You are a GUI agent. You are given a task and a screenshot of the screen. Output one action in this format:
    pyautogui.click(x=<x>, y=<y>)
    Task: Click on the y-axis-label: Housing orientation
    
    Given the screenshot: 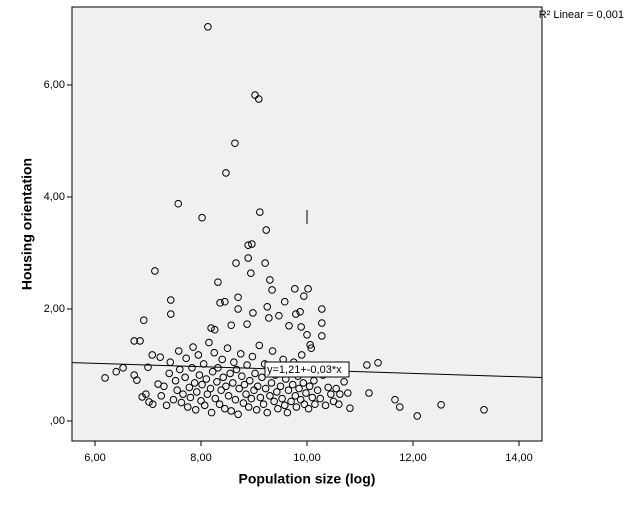 What is the action you would take?
    pyautogui.click(x=27, y=224)
    